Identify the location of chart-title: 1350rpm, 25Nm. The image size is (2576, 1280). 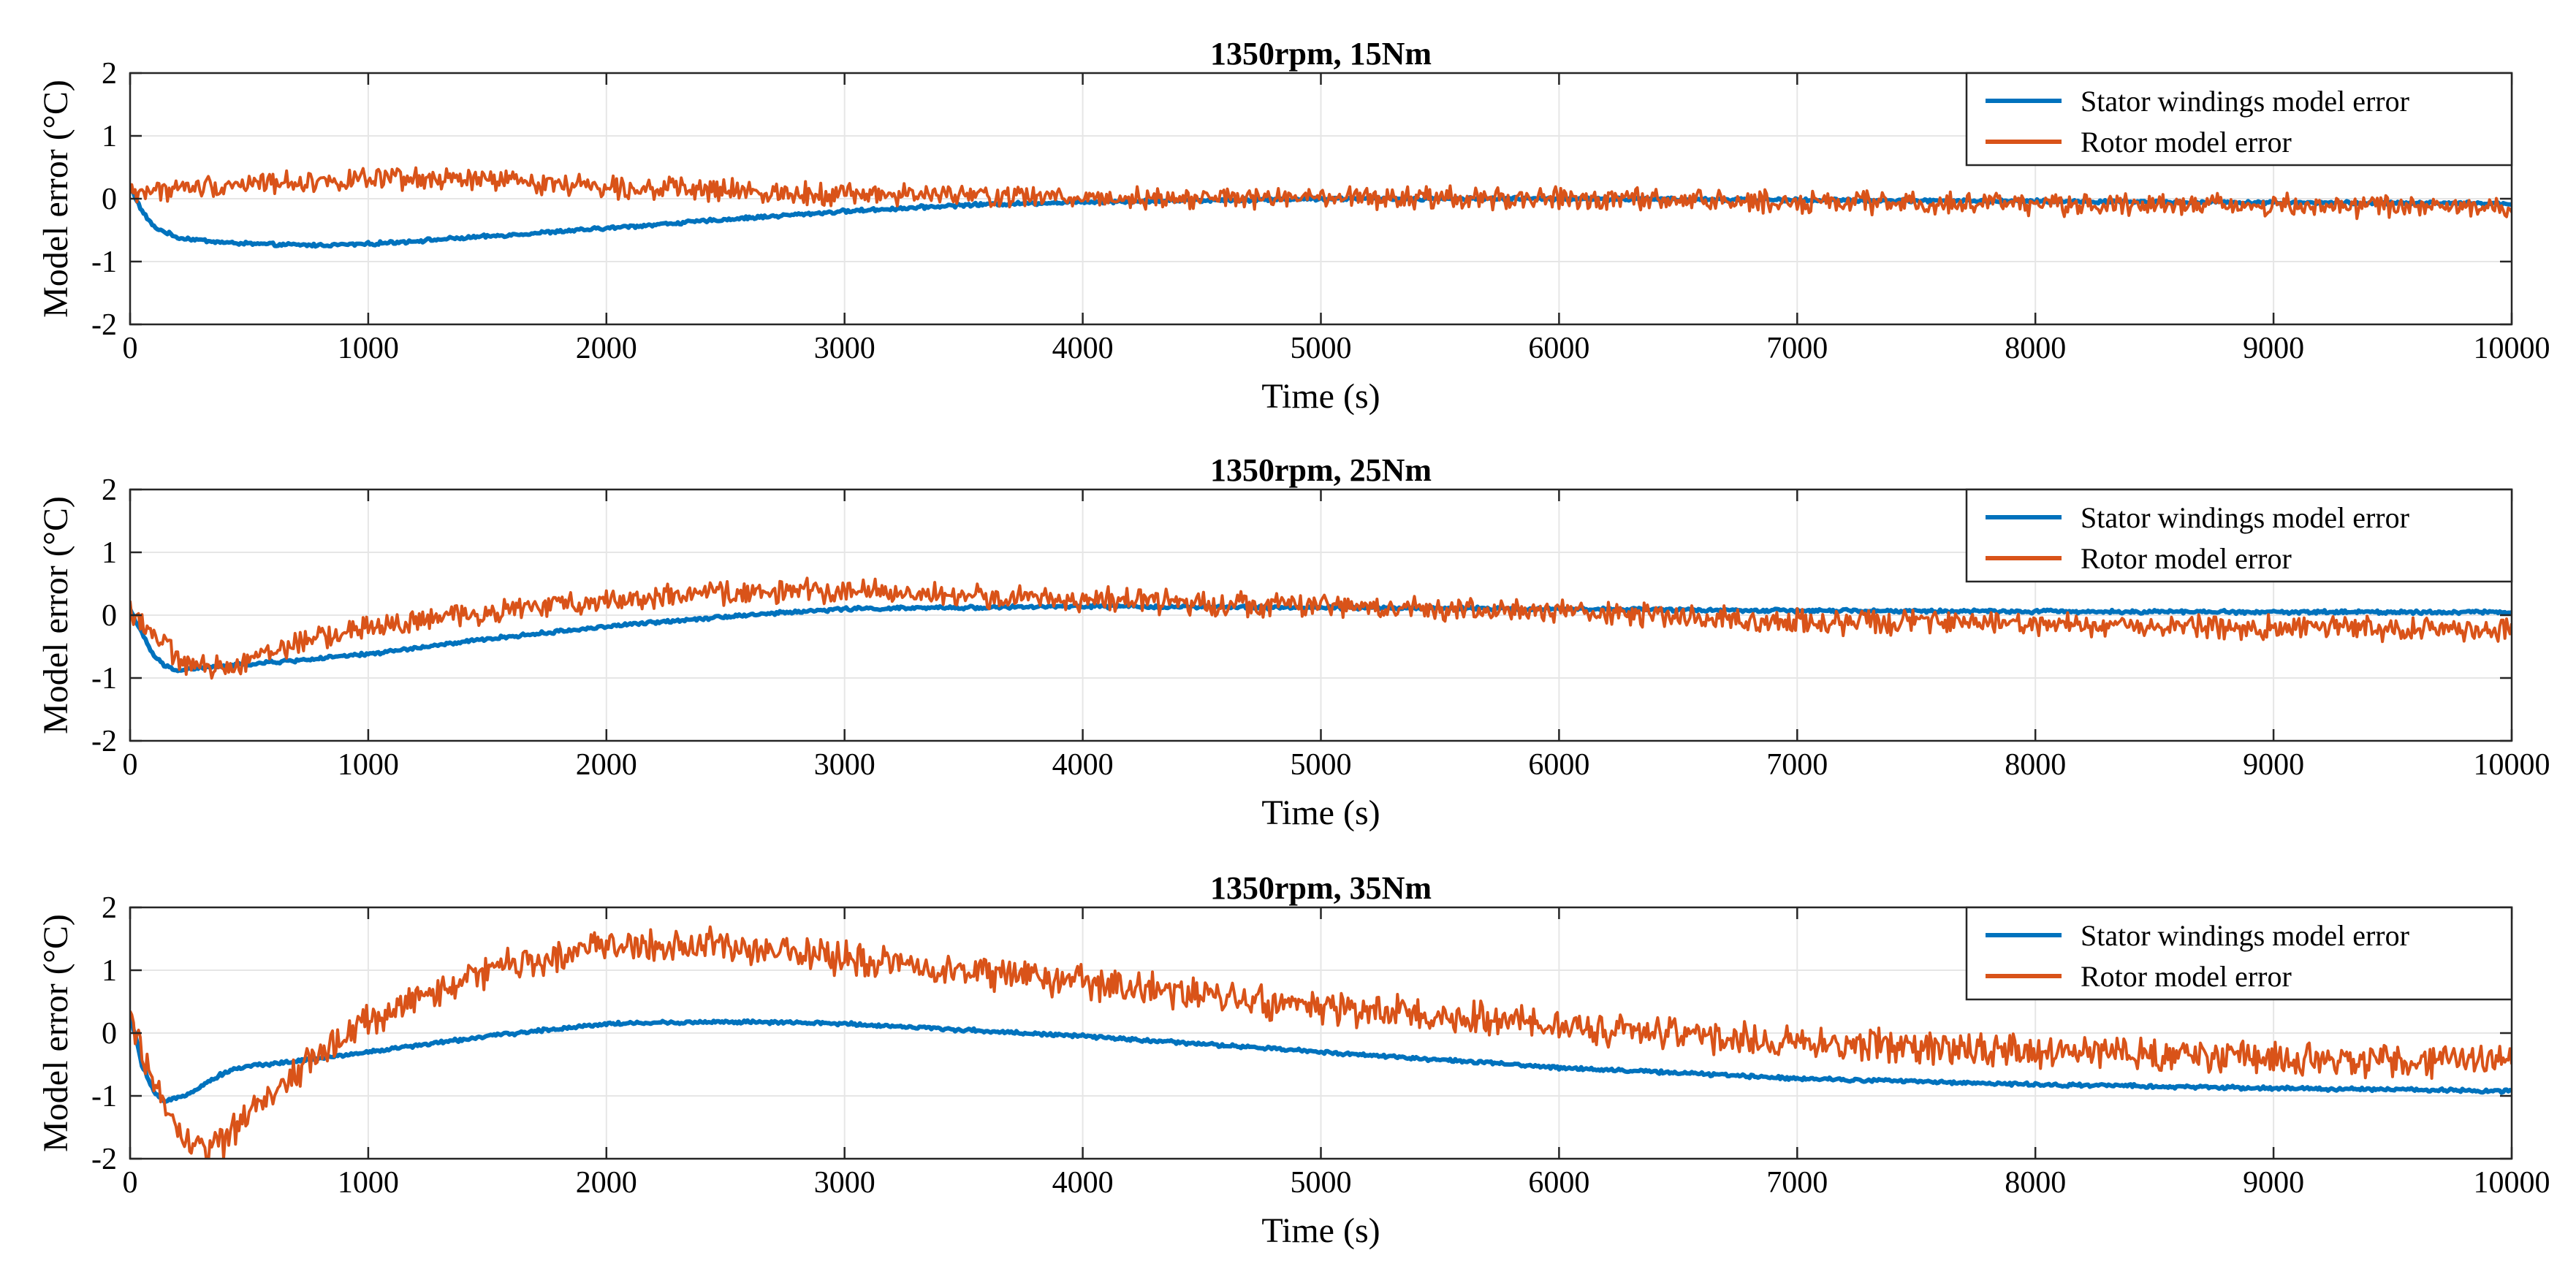
(1321, 470).